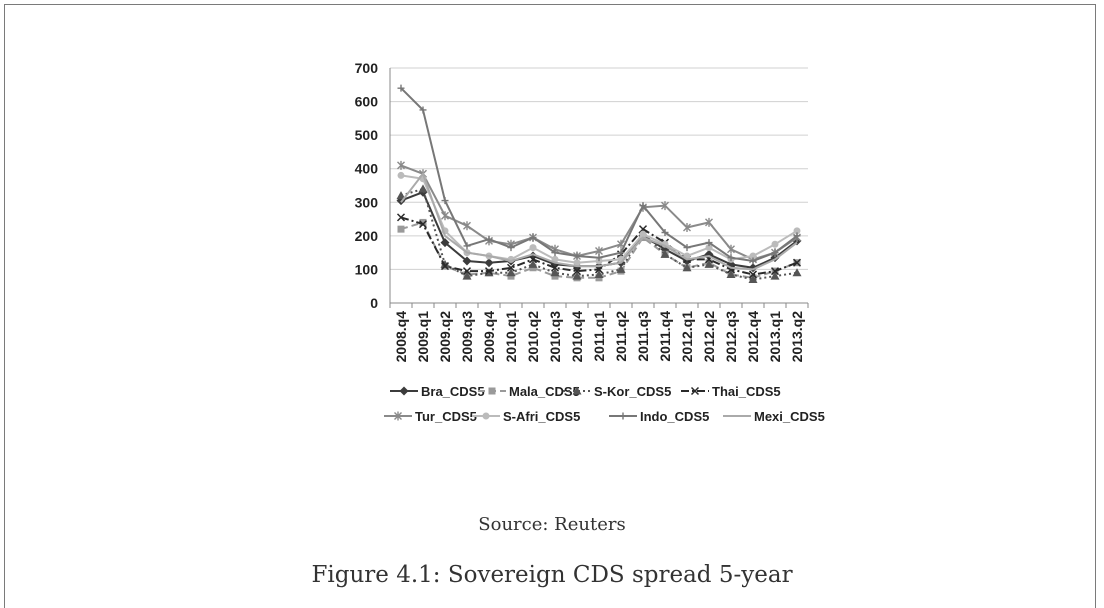 The height and width of the screenshot is (608, 1104). I want to click on legend-label: Indo_CDS5, so click(674, 416).